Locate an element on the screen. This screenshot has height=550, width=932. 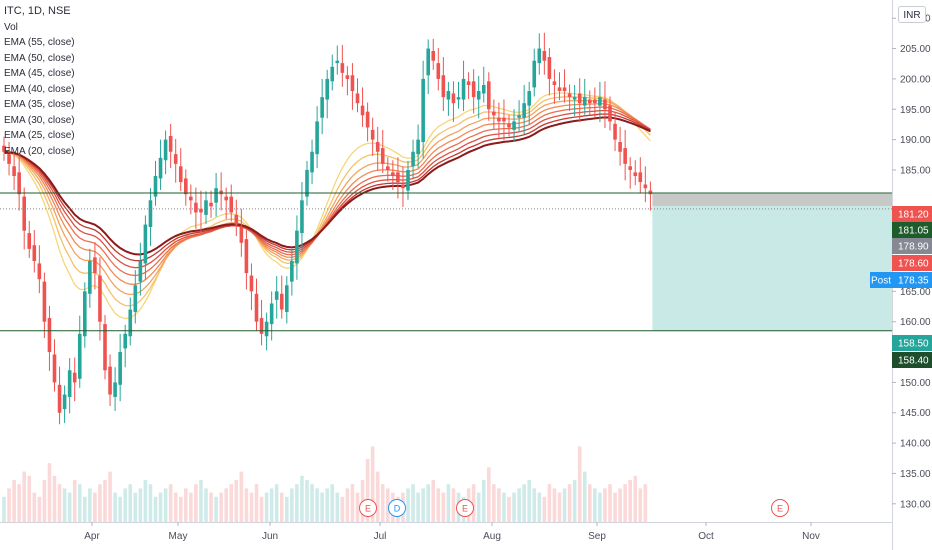
price-tag: 181.20 is located at coordinates (912, 214).